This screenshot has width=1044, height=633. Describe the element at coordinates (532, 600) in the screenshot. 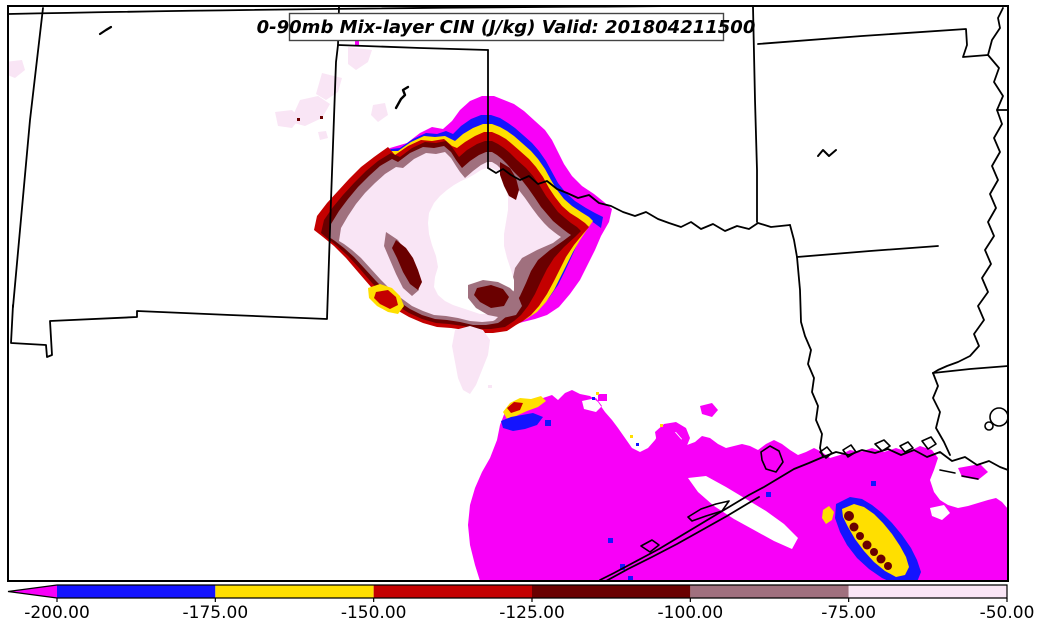

I see `colorbar-tick-marks` at that location.